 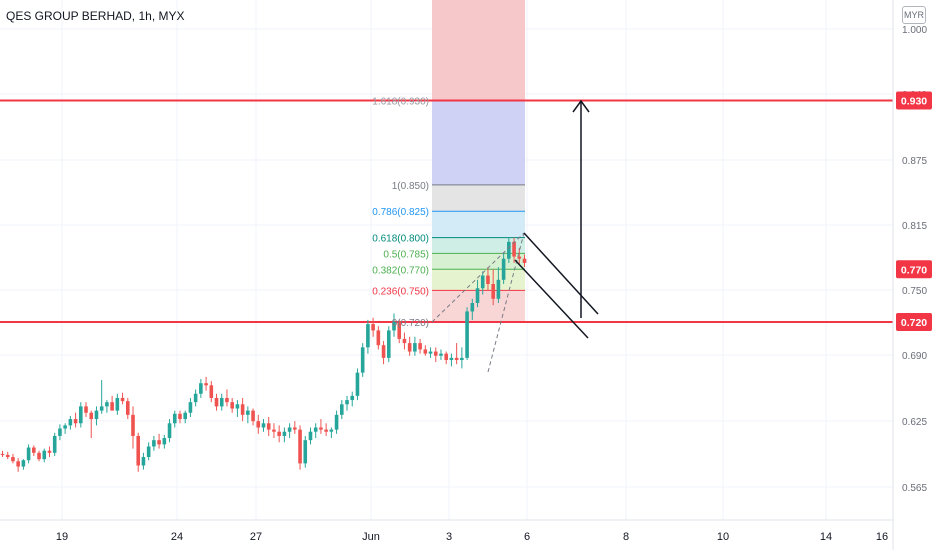 What do you see at coordinates (914, 422) in the screenshot?
I see `y-tick-label: 0.625` at bounding box center [914, 422].